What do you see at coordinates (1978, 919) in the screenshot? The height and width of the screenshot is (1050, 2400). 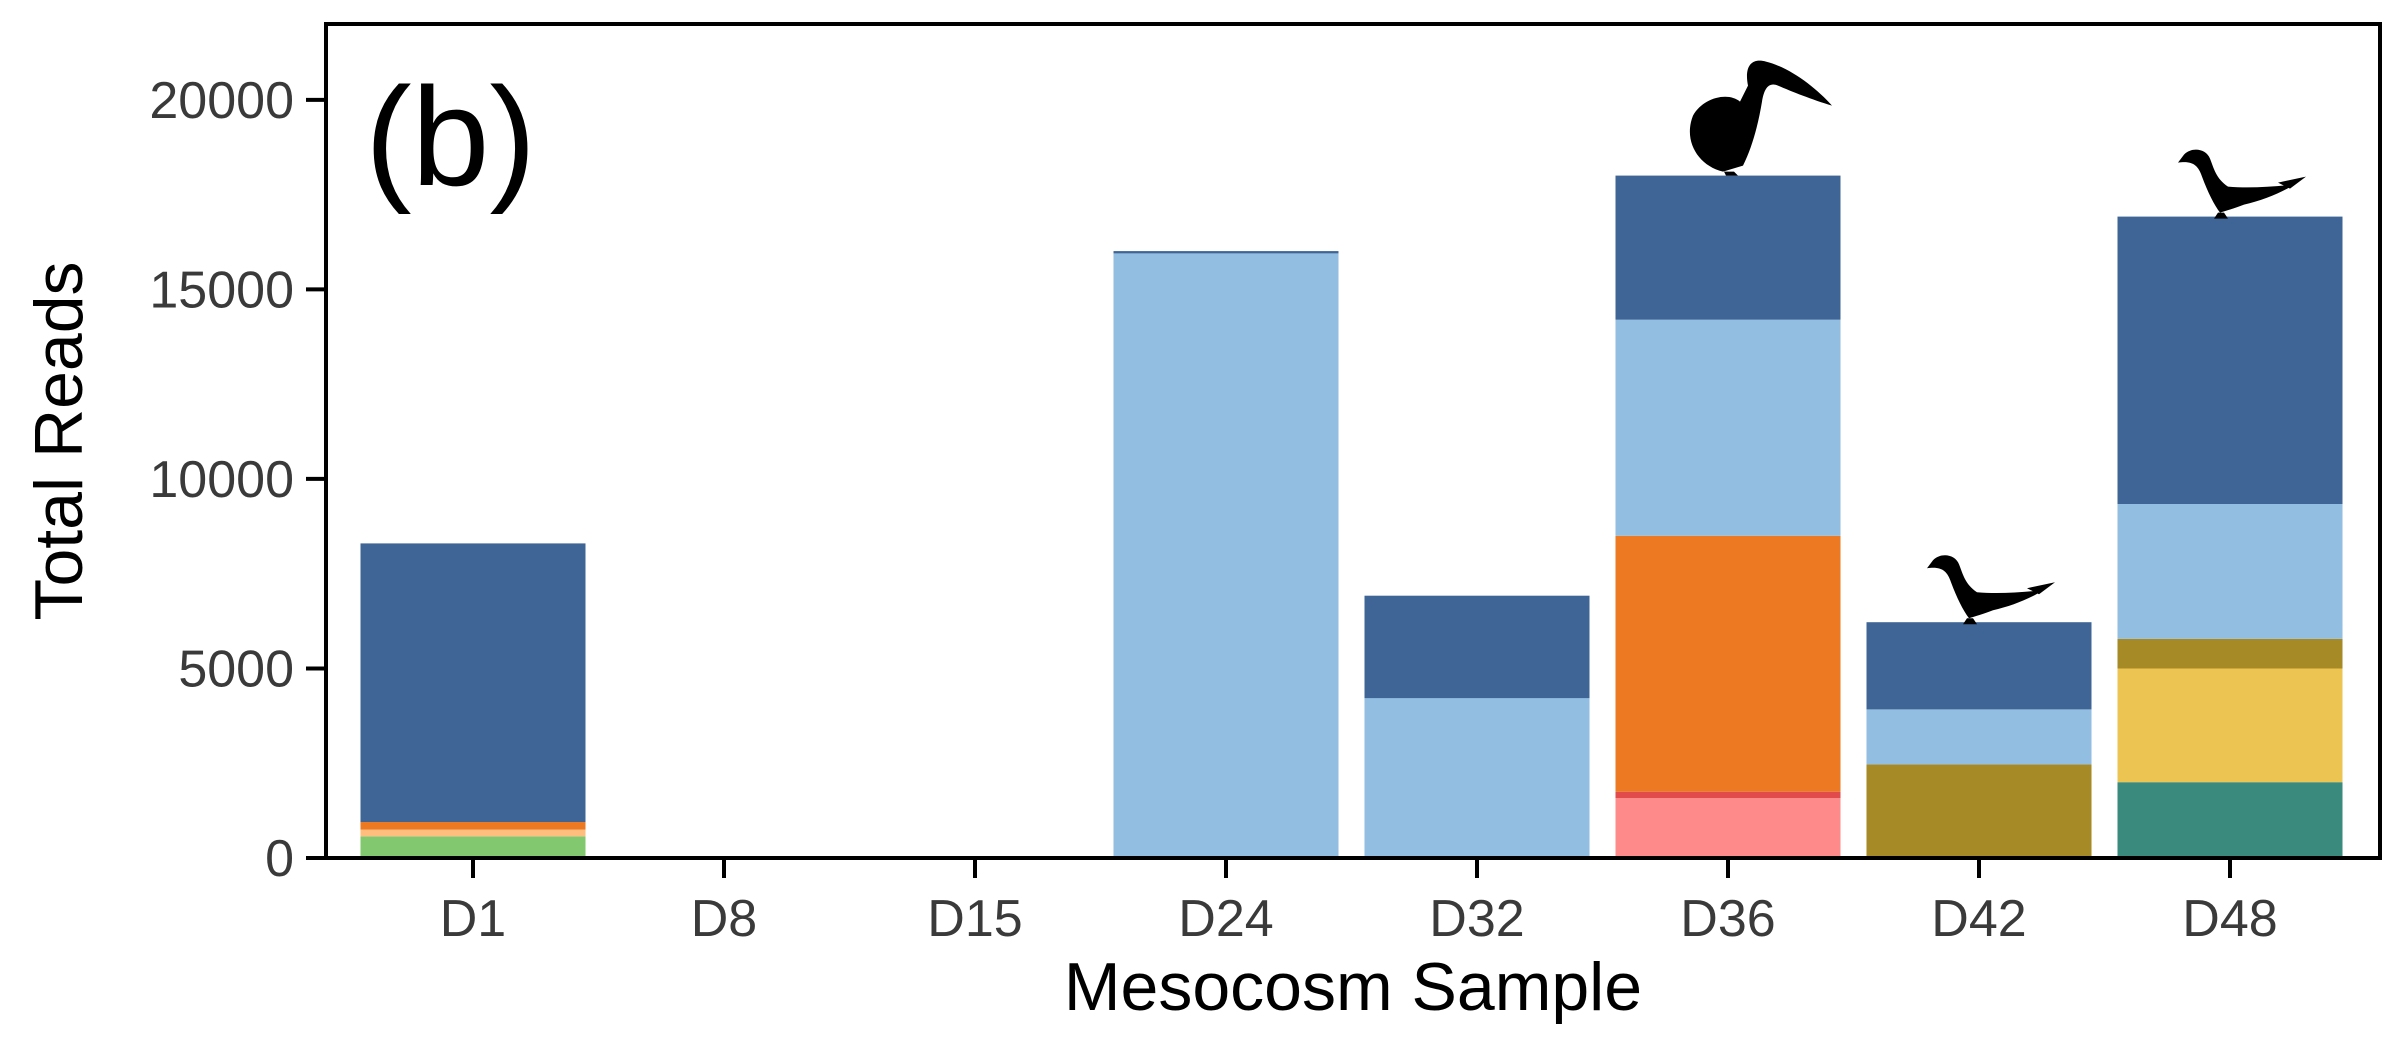 I see `x-tick-label-d42: D42` at bounding box center [1978, 919].